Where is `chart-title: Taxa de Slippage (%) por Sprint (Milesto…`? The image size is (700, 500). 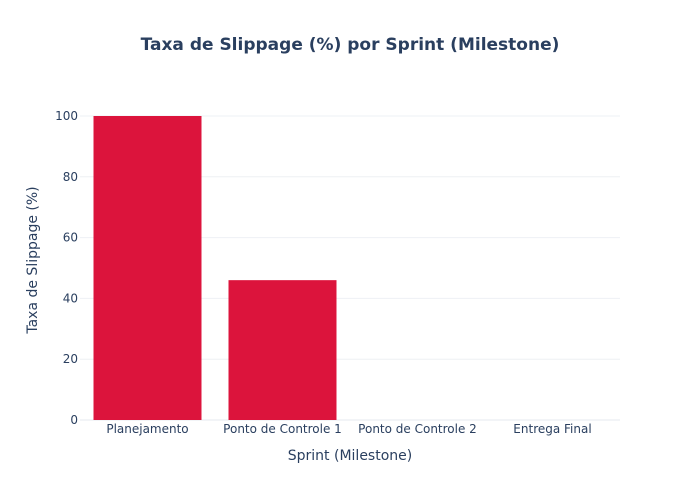
chart-title: Taxa de Slippage (%) por Sprint (Milesto… is located at coordinates (350, 45).